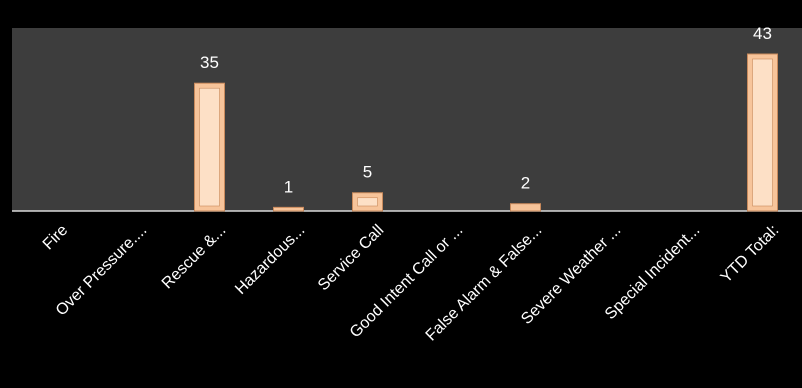 The height and width of the screenshot is (388, 802). What do you see at coordinates (367, 172) in the screenshot?
I see `data-label-4: 5` at bounding box center [367, 172].